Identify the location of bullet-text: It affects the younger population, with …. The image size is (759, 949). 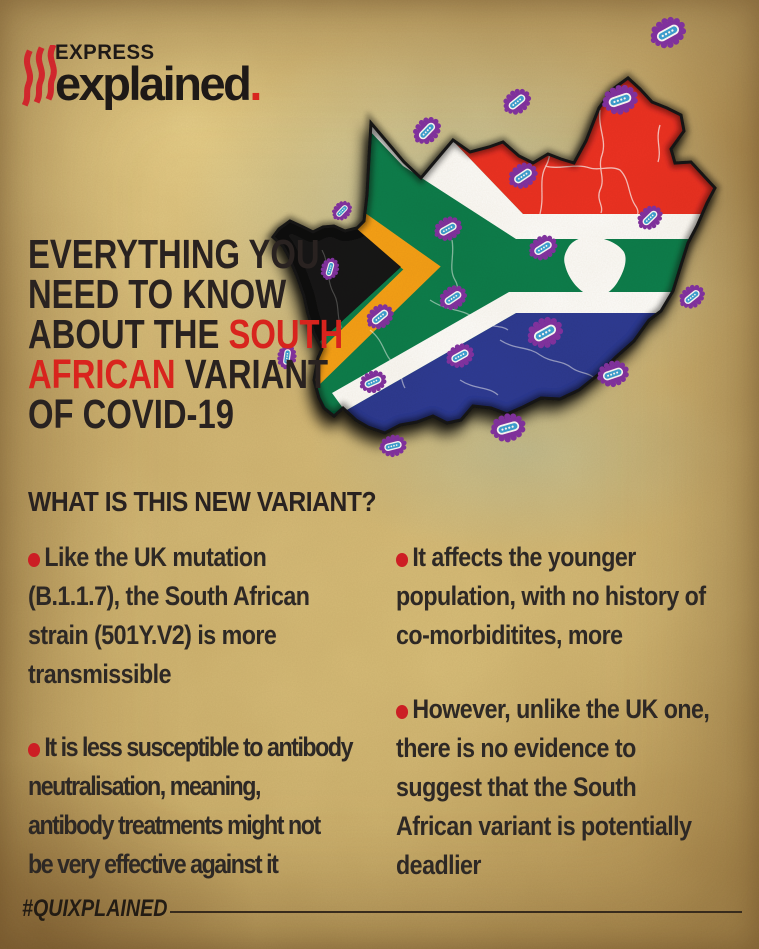
(551, 596).